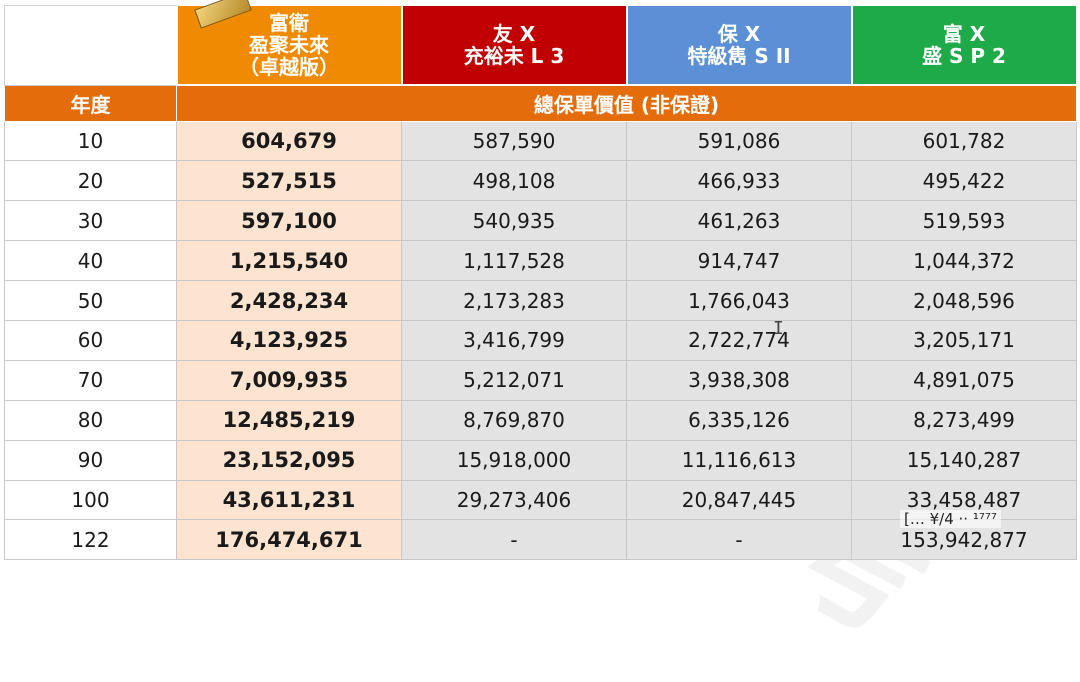 This screenshot has width=1080, height=682. What do you see at coordinates (289, 221) in the screenshot?
I see `value-cell-col-0: 597,100` at bounding box center [289, 221].